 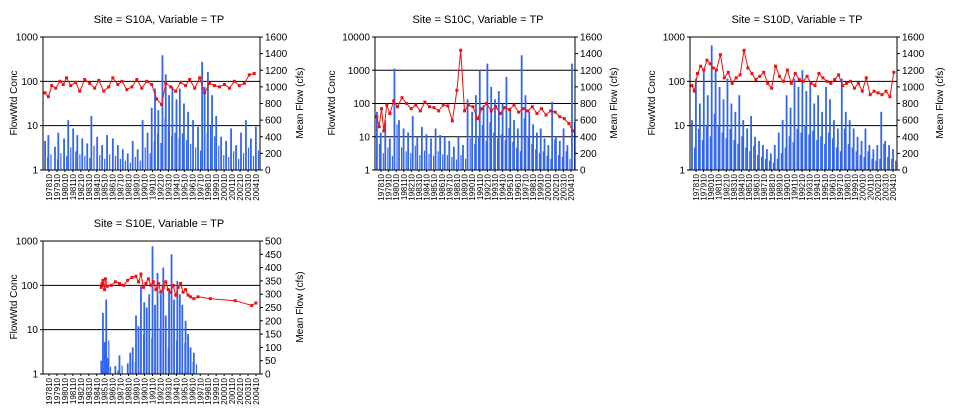 What do you see at coordinates (475, 91) in the screenshot?
I see `concentration-line` at bounding box center [475, 91].